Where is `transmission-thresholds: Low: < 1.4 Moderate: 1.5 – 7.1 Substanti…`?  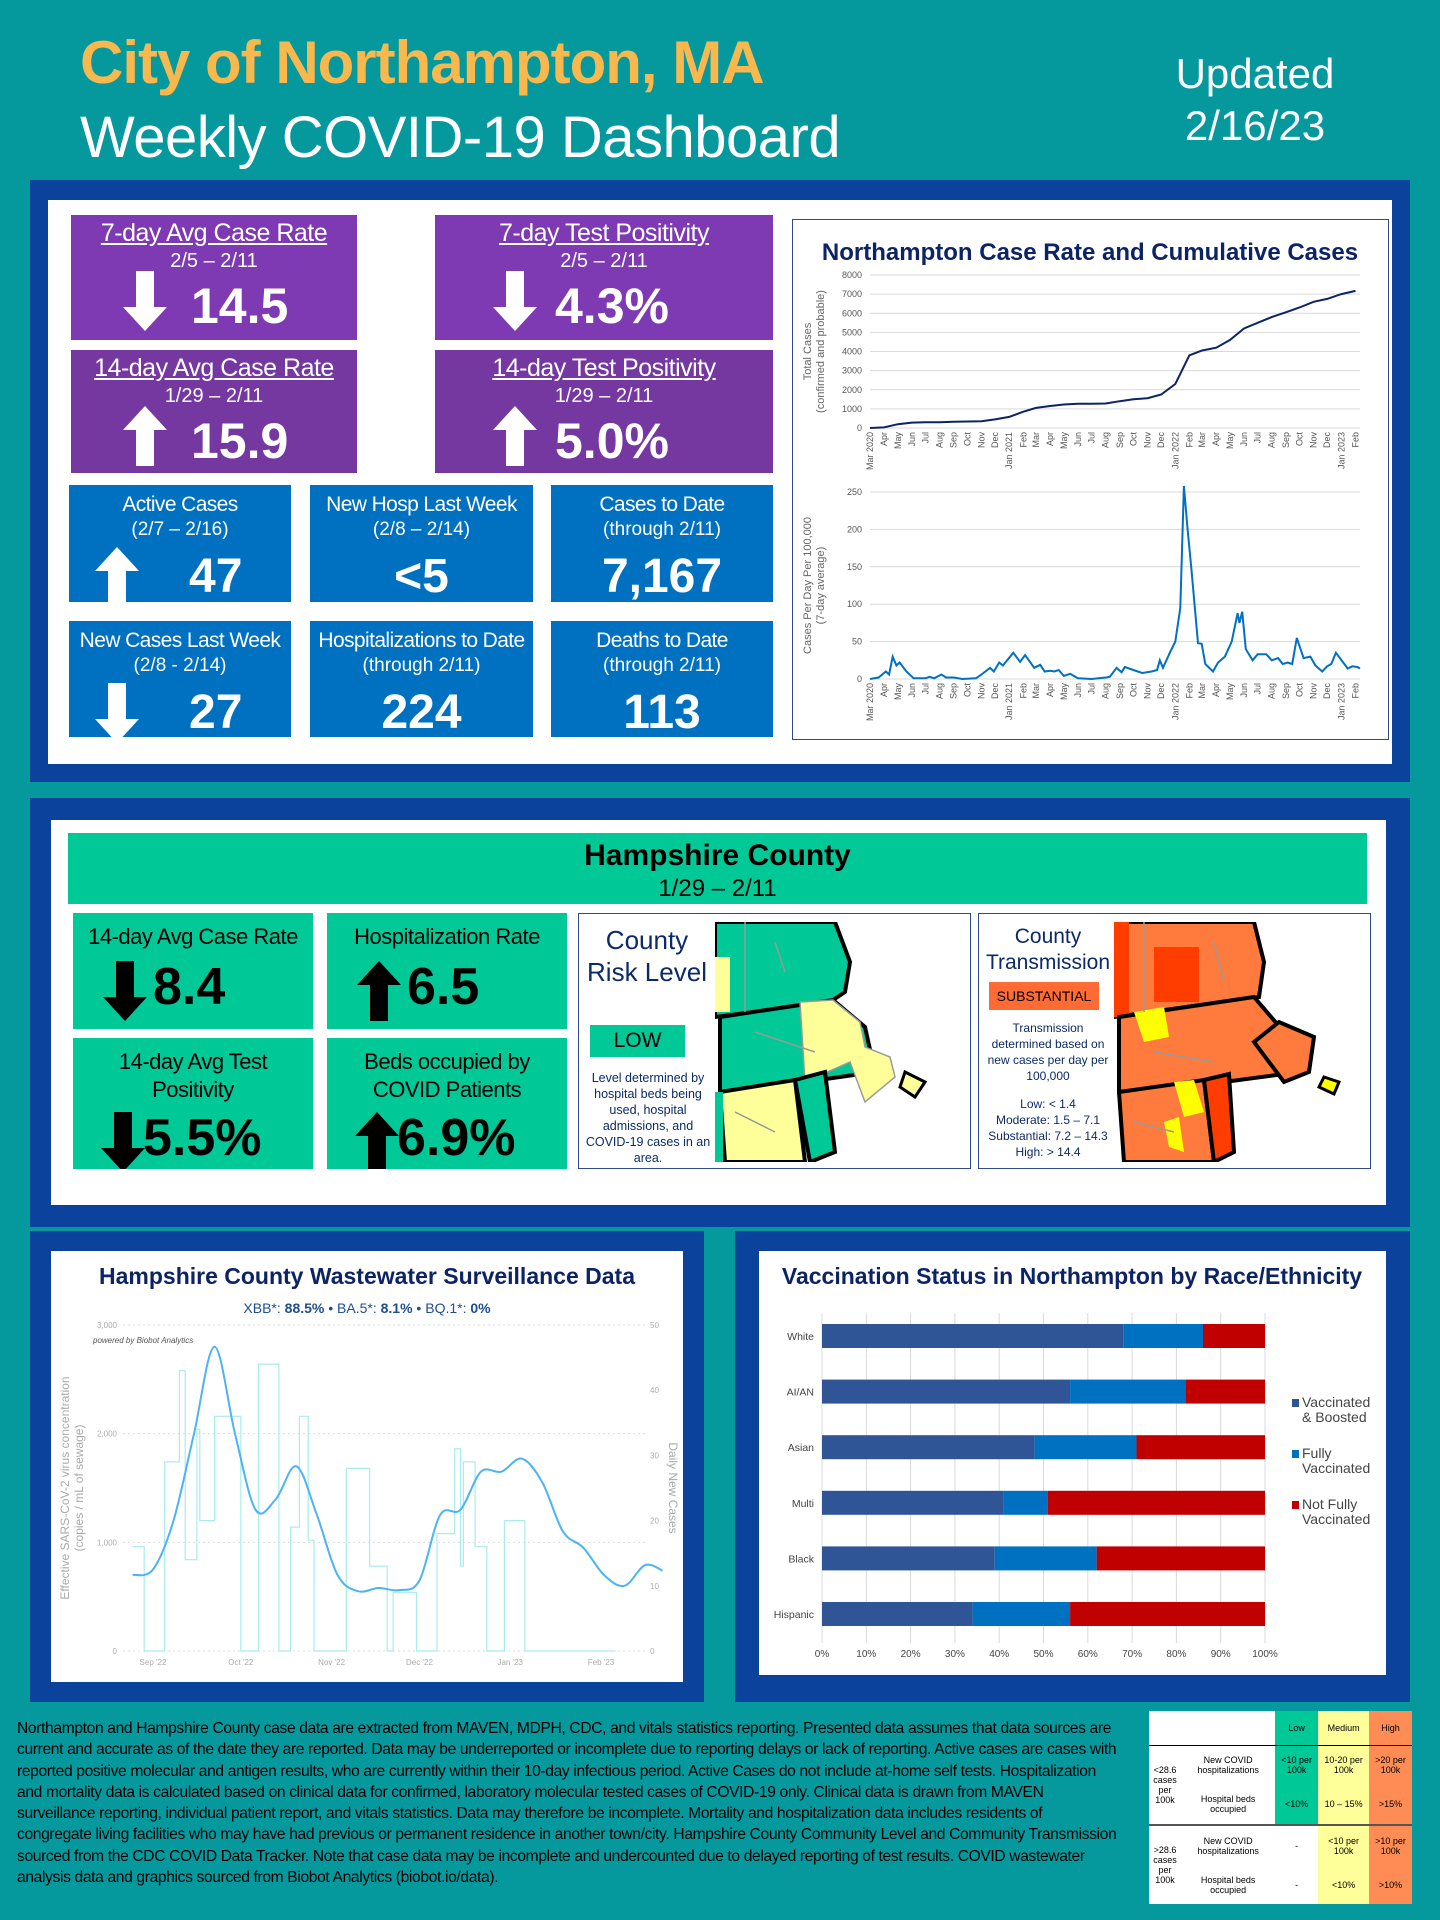 transmission-thresholds: Low: < 1.4 Moderate: 1.5 – 7.1 Substanti… is located at coordinates (1048, 1128).